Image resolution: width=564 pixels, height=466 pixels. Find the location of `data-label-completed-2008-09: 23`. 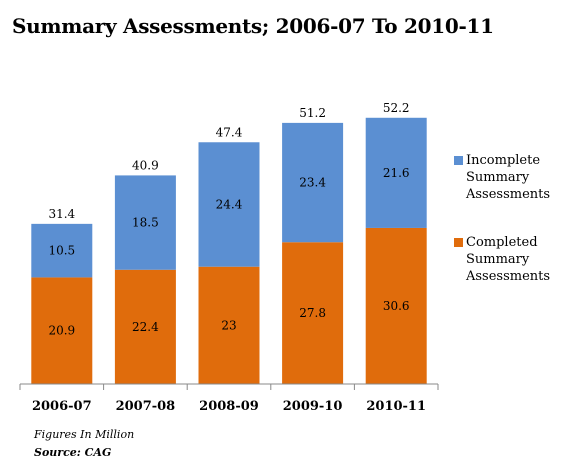

data-label-completed-2008-09: 23 is located at coordinates (228, 325).